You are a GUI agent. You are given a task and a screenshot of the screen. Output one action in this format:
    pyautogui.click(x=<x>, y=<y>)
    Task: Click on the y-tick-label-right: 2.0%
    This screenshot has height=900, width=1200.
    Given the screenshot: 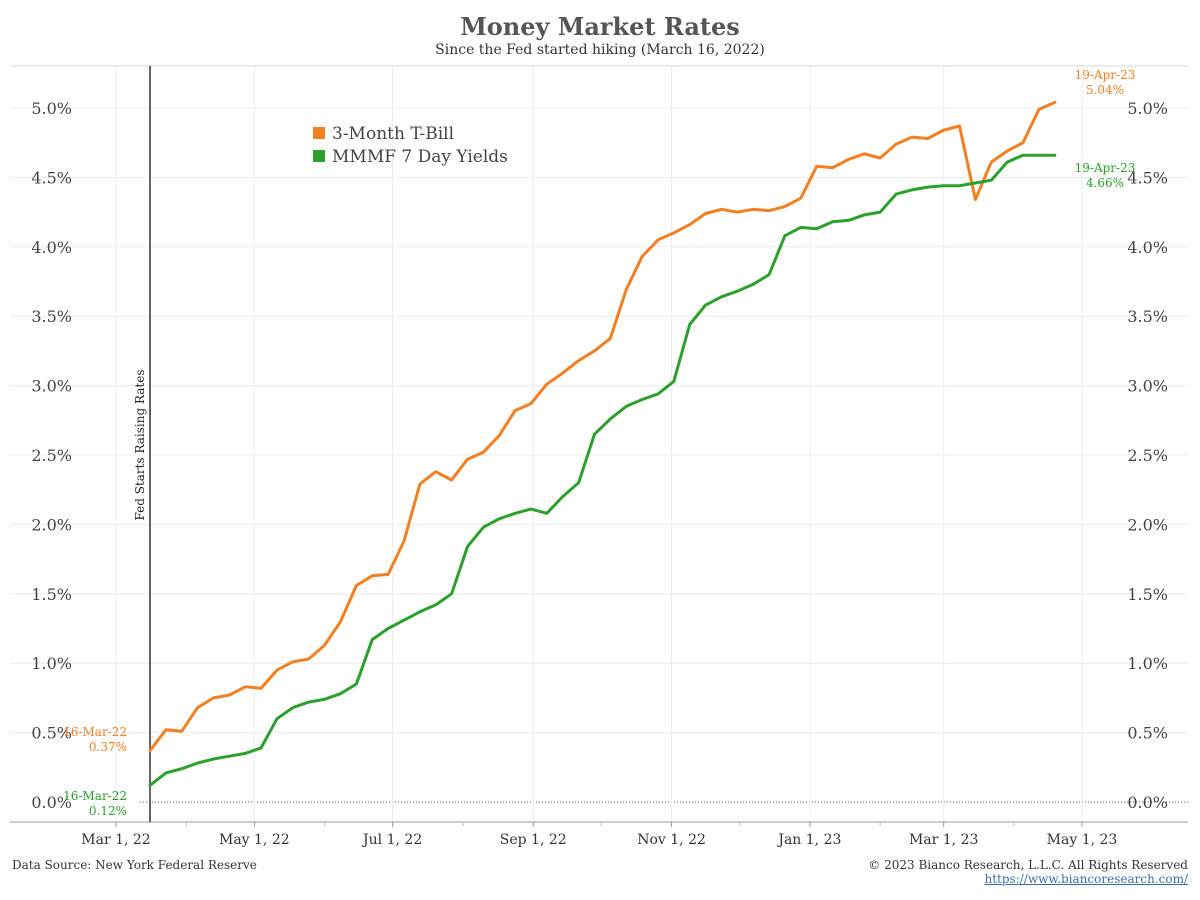 What is the action you would take?
    pyautogui.click(x=1147, y=524)
    